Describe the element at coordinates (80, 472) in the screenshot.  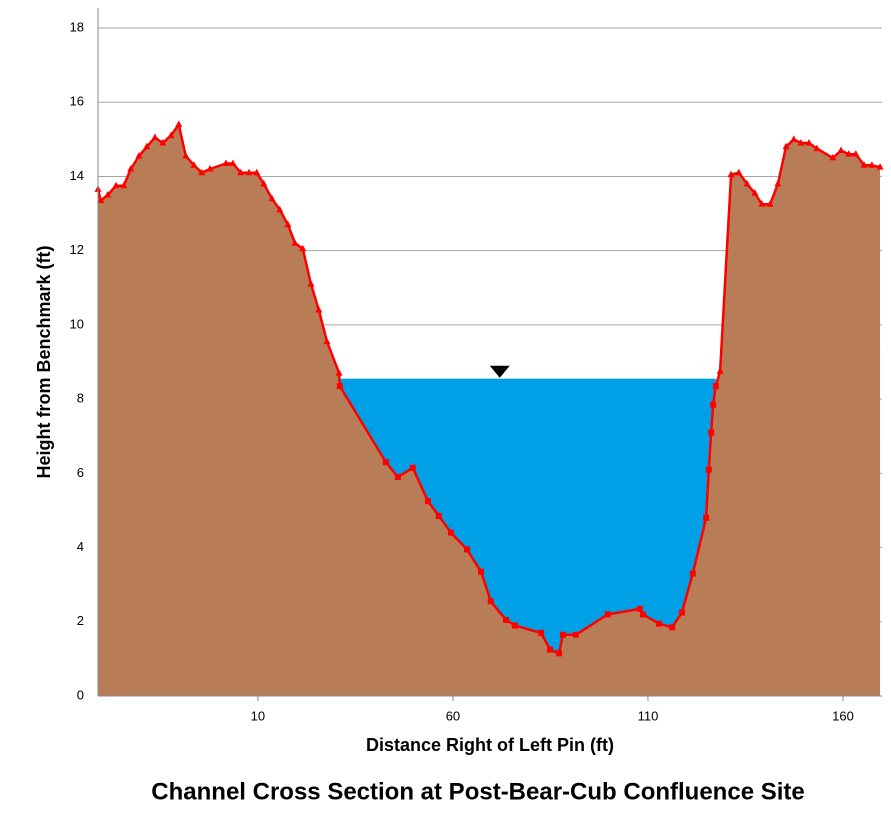
I see `y-tick-label: 6` at that location.